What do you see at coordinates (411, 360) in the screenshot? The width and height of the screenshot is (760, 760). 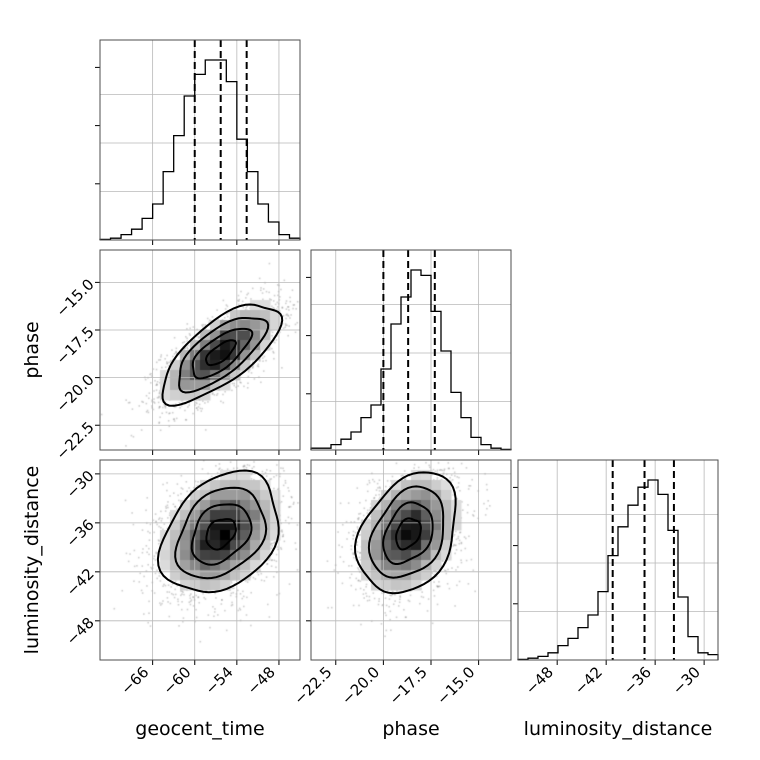 I see `histogram-step-phase` at bounding box center [411, 360].